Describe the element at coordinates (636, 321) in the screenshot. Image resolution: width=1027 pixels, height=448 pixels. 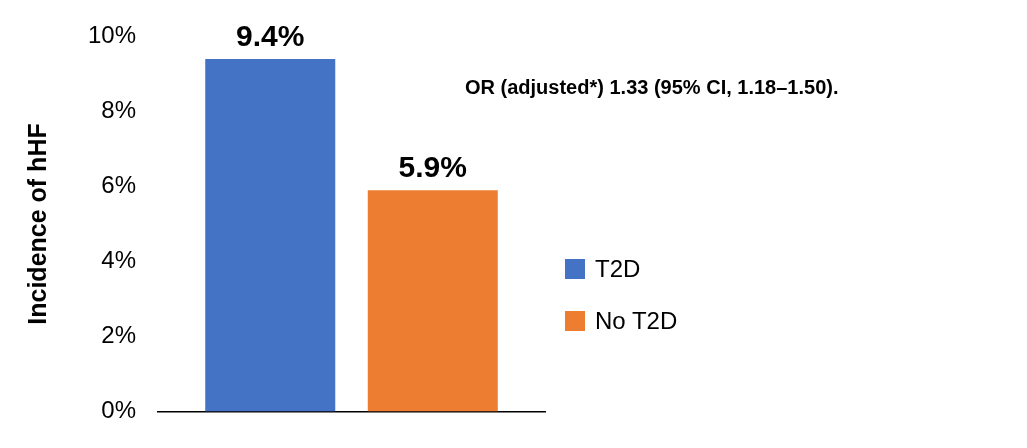
I see `legend-label: No T2D` at that location.